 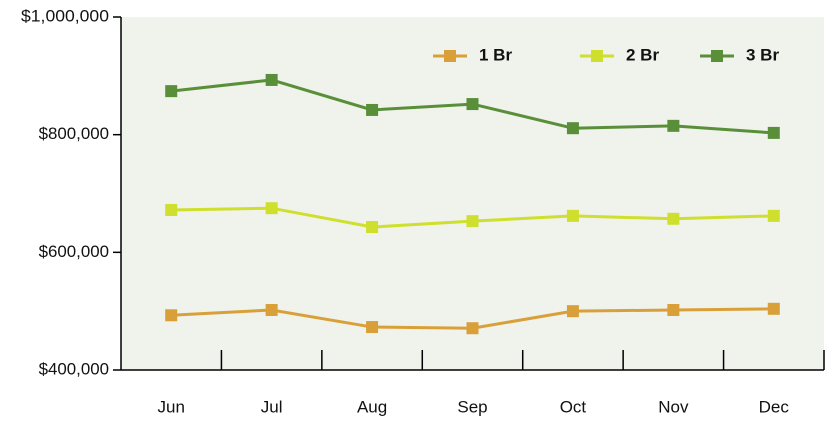 What do you see at coordinates (573, 406) in the screenshot?
I see `x-tick-label: Oct` at bounding box center [573, 406].